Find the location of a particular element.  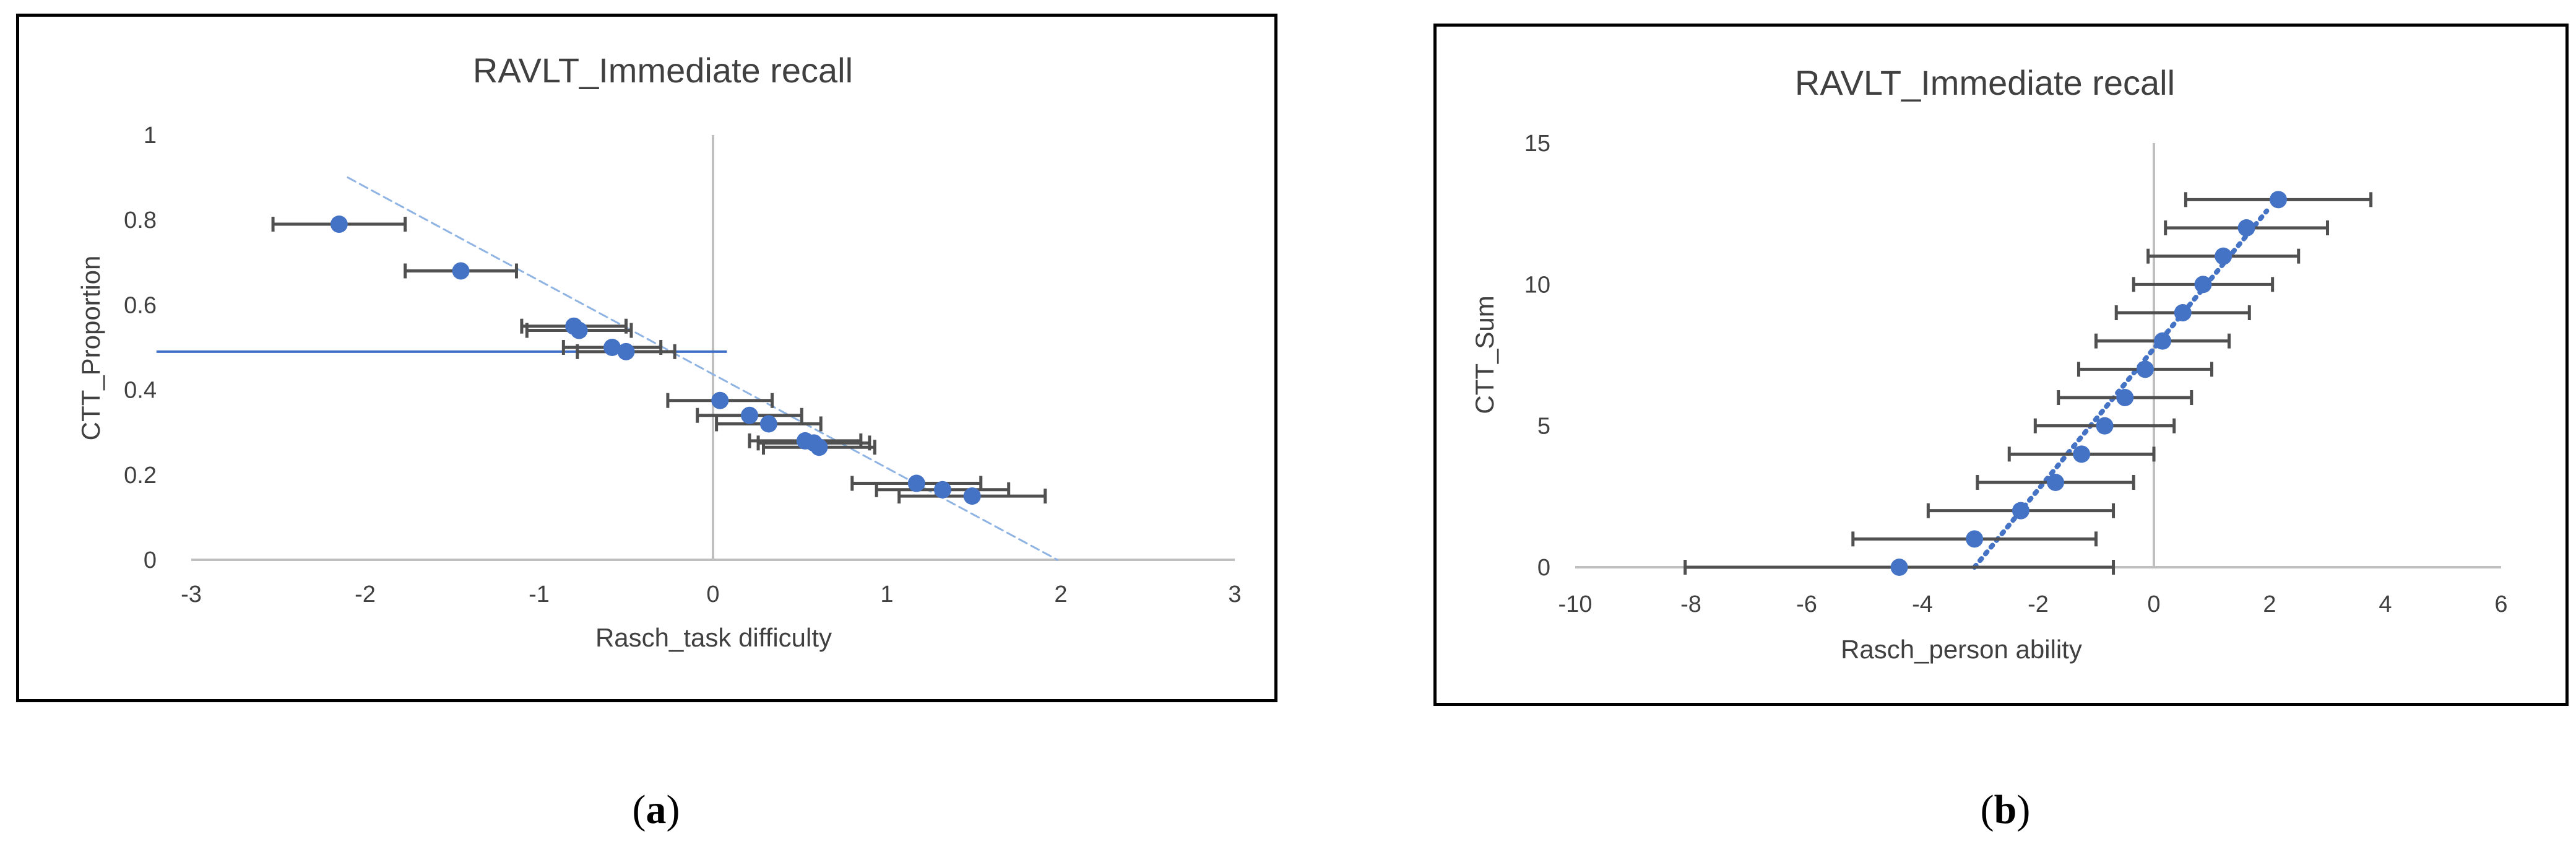

x-tick-label: -3 is located at coordinates (191, 594).